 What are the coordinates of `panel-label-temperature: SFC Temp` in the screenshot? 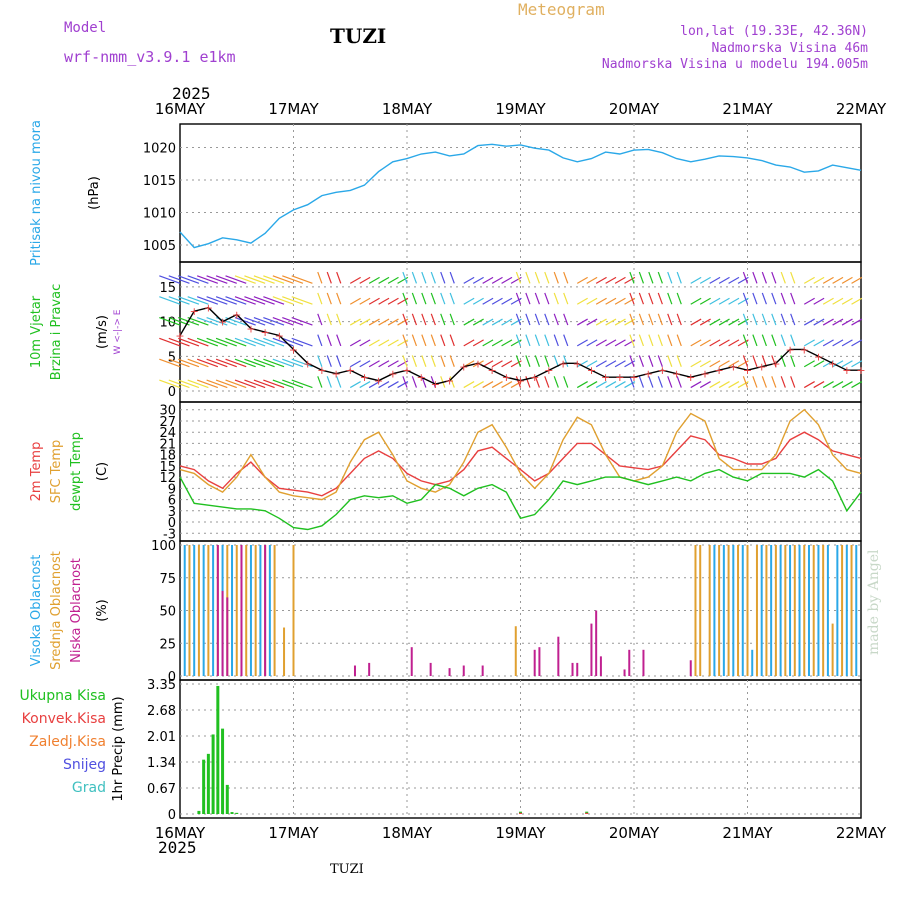 It's located at (56, 472).